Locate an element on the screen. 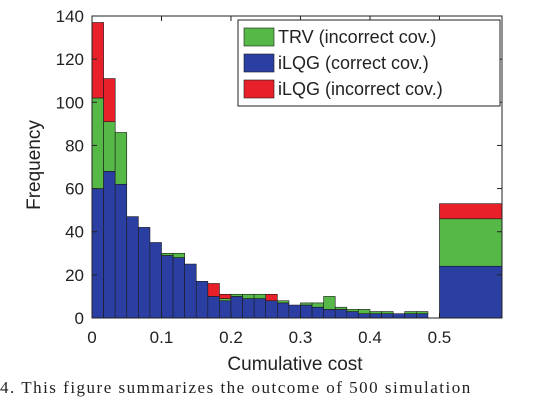 This screenshot has width=544, height=400. y-tick-label: 40 is located at coordinates (74, 232).